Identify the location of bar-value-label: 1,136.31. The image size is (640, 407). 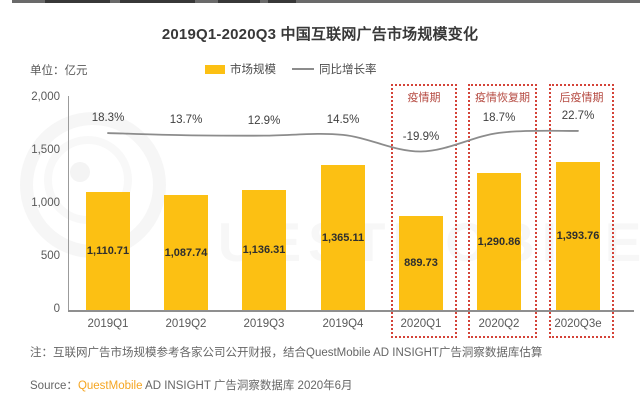
(264, 250).